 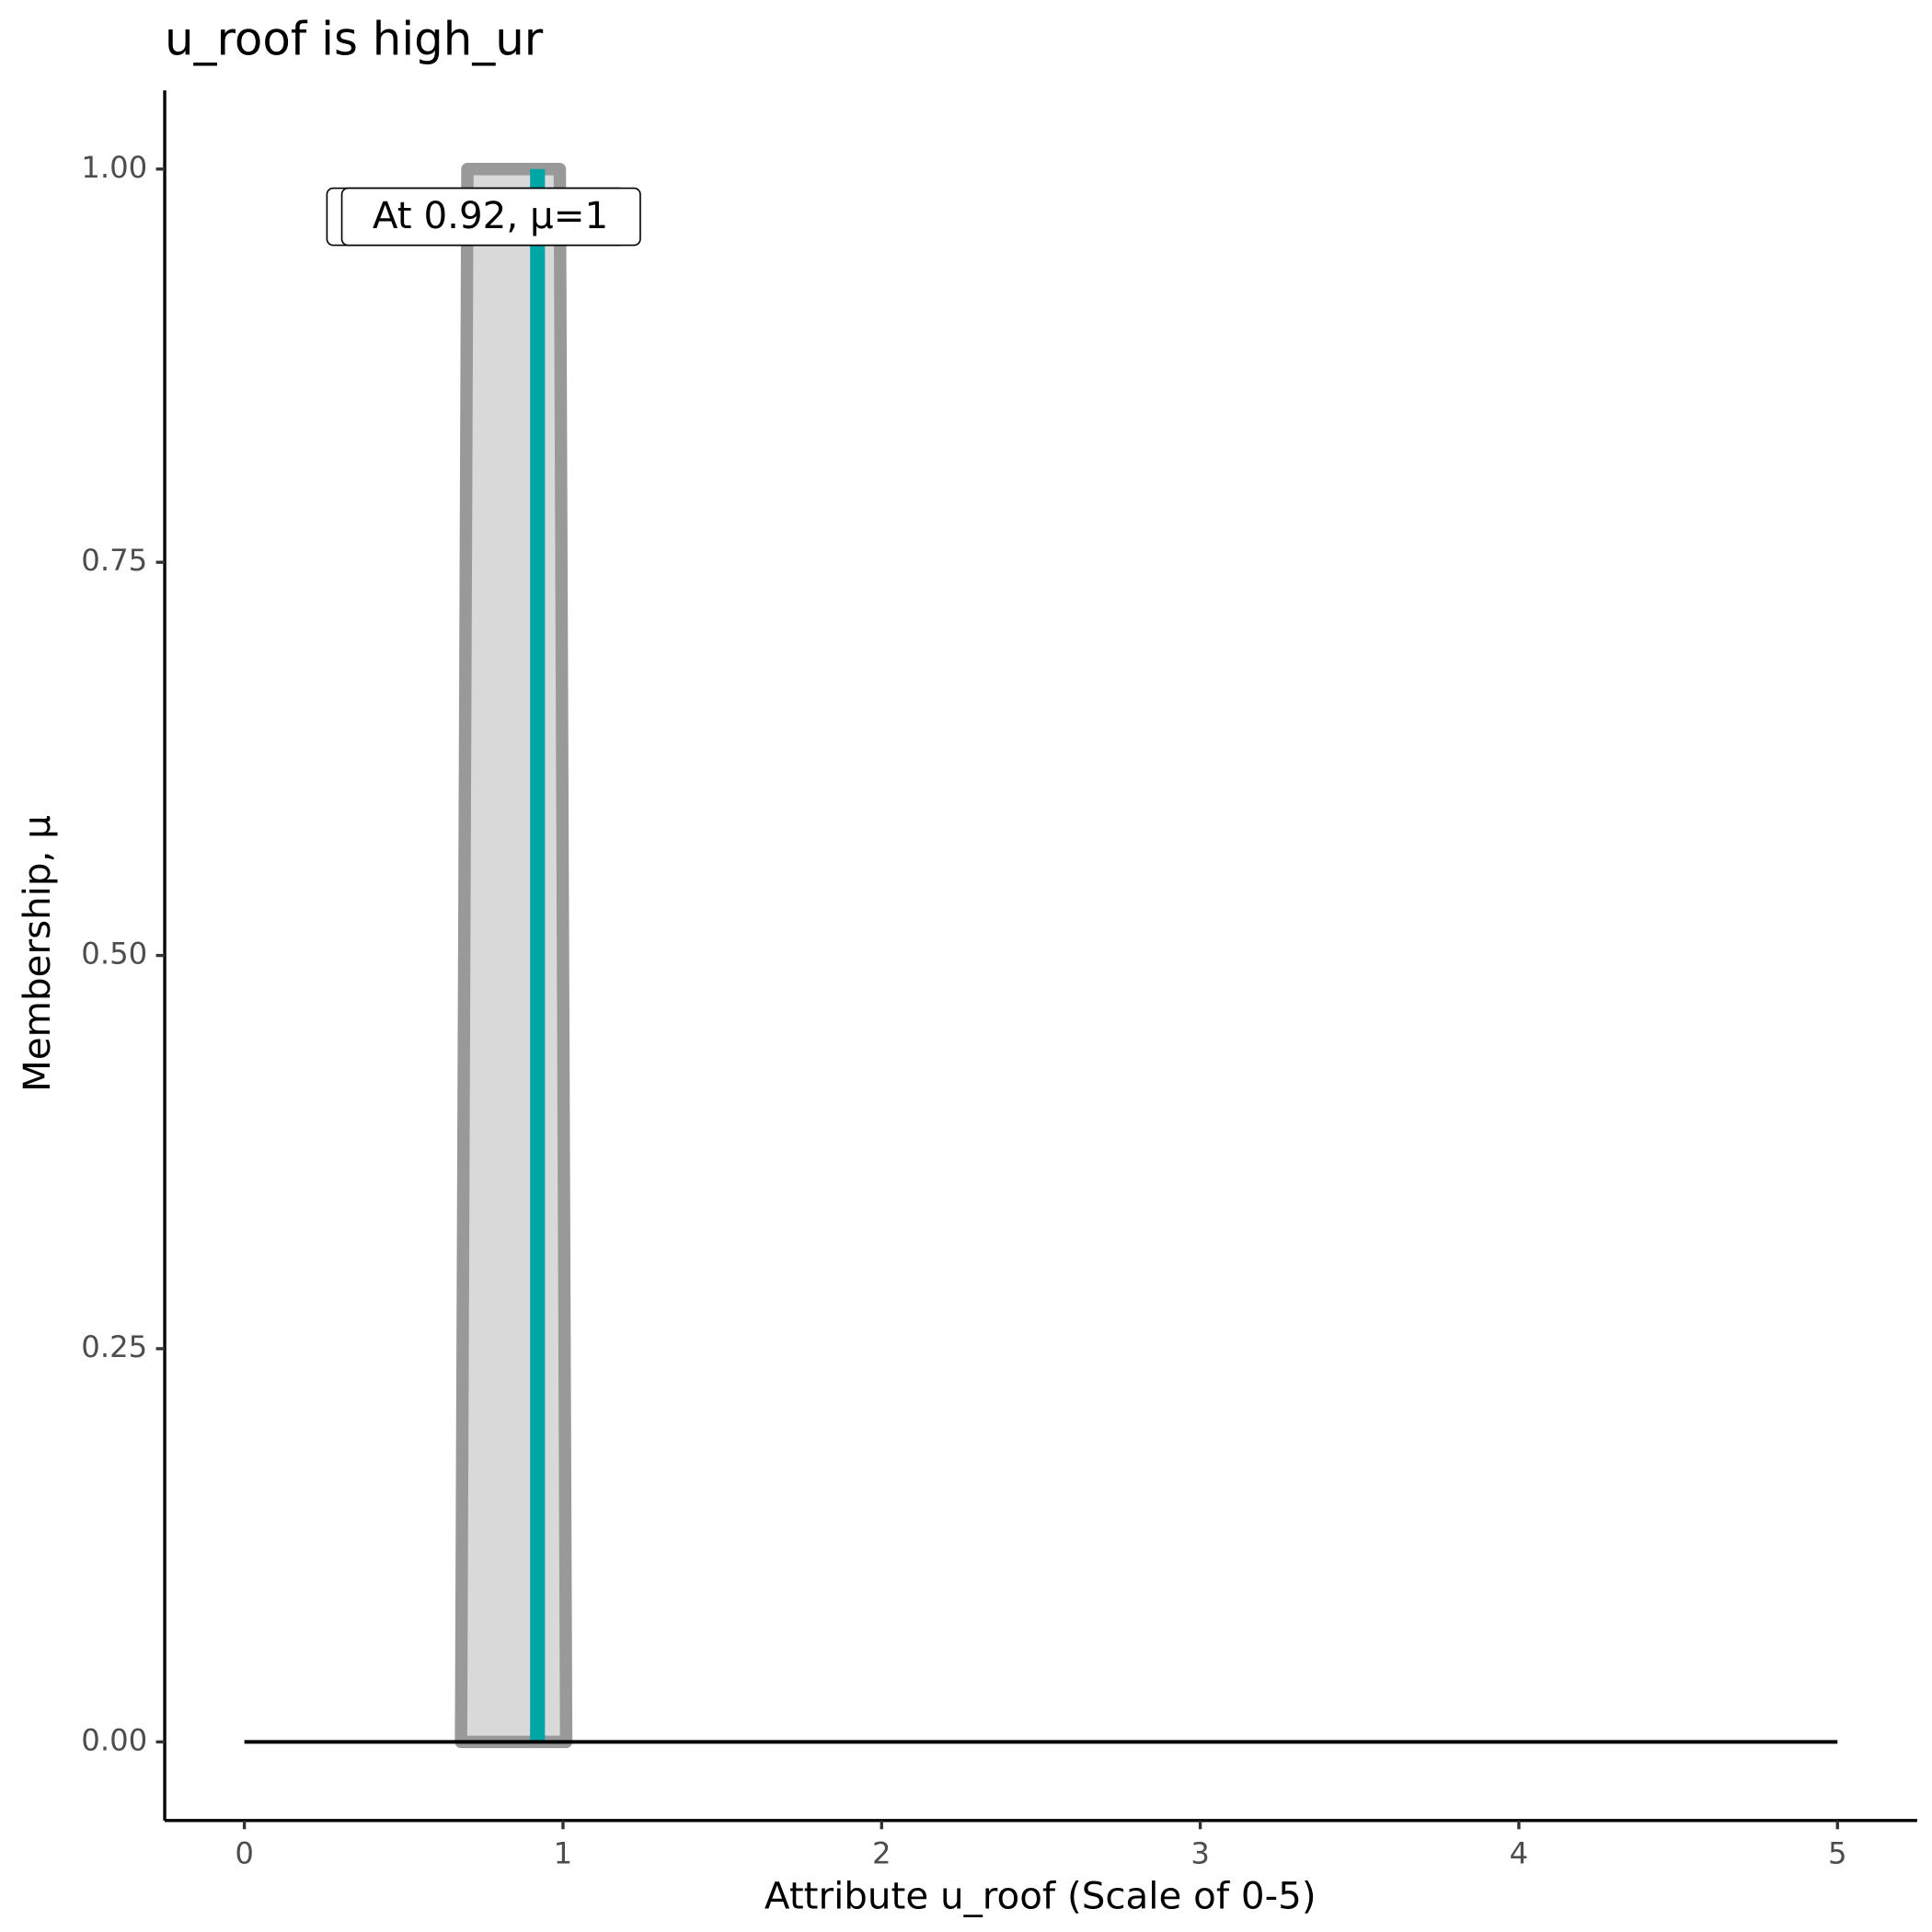 I want to click on annotation-box, so click(x=491, y=217).